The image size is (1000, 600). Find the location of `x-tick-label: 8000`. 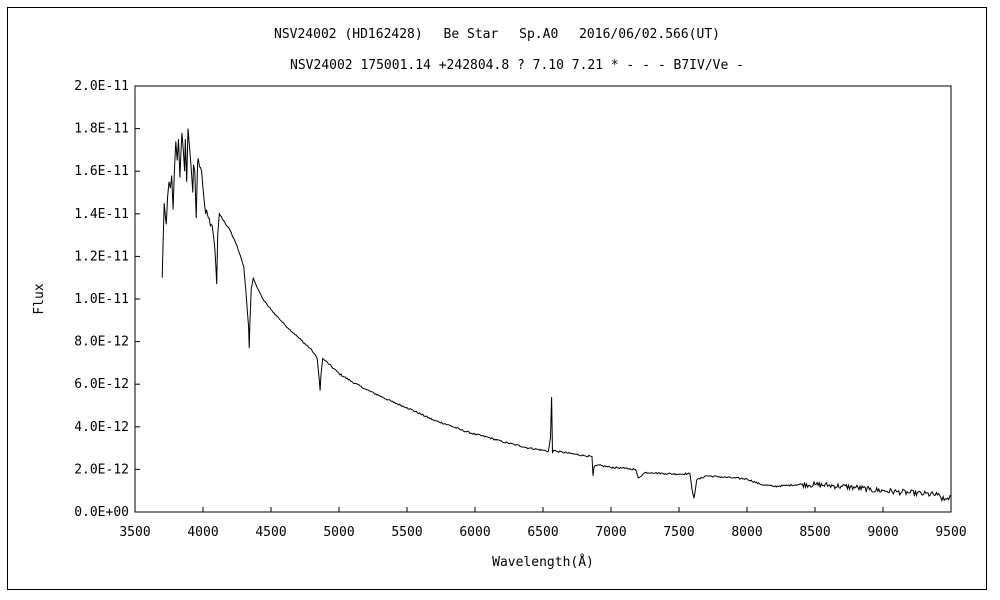

x-tick-label: 8000 is located at coordinates (746, 532).